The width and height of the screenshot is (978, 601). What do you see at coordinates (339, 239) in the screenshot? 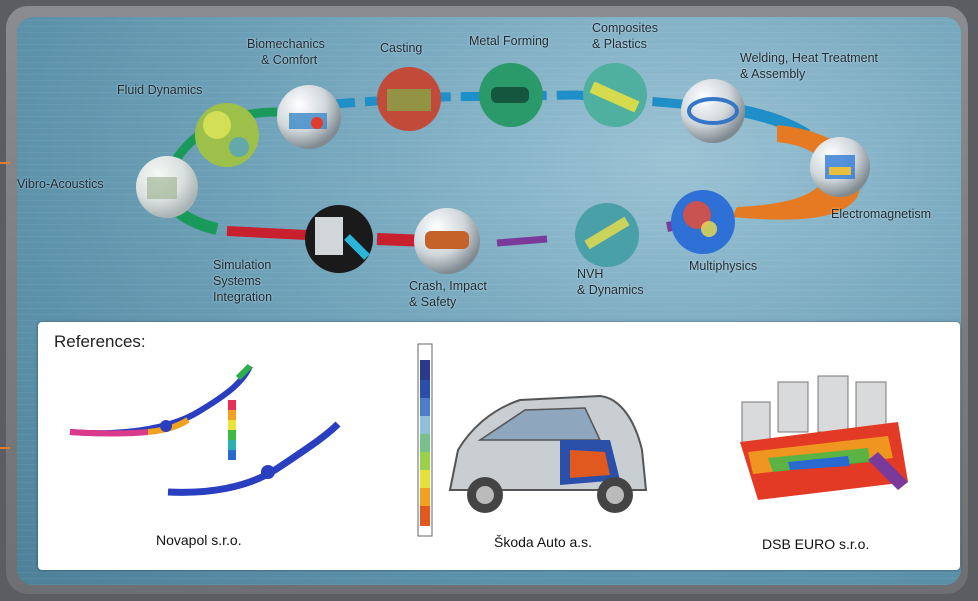
I see `simulation-sphere` at bounding box center [339, 239].